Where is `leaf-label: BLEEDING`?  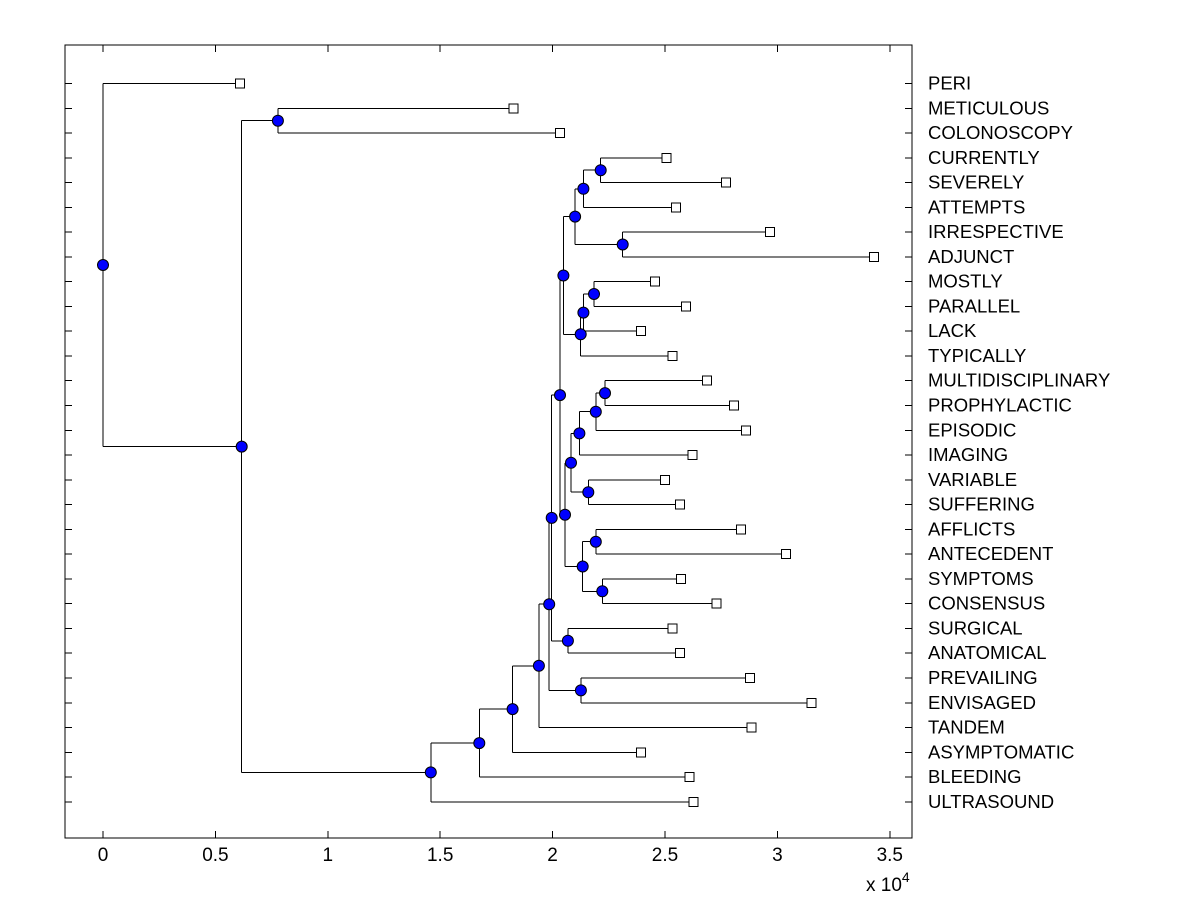 leaf-label: BLEEDING is located at coordinates (975, 776).